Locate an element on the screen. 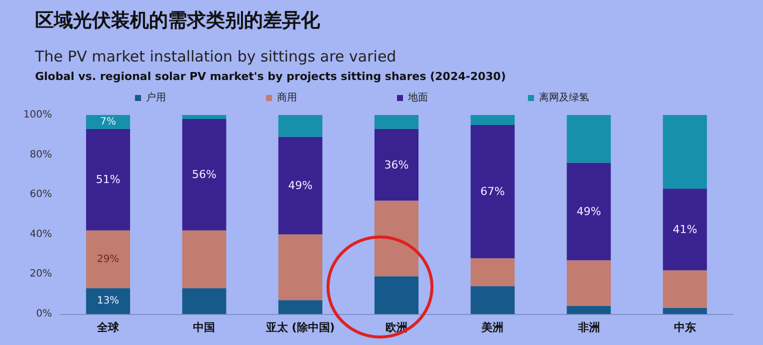  legend-label: 地面 is located at coordinates (417, 98).